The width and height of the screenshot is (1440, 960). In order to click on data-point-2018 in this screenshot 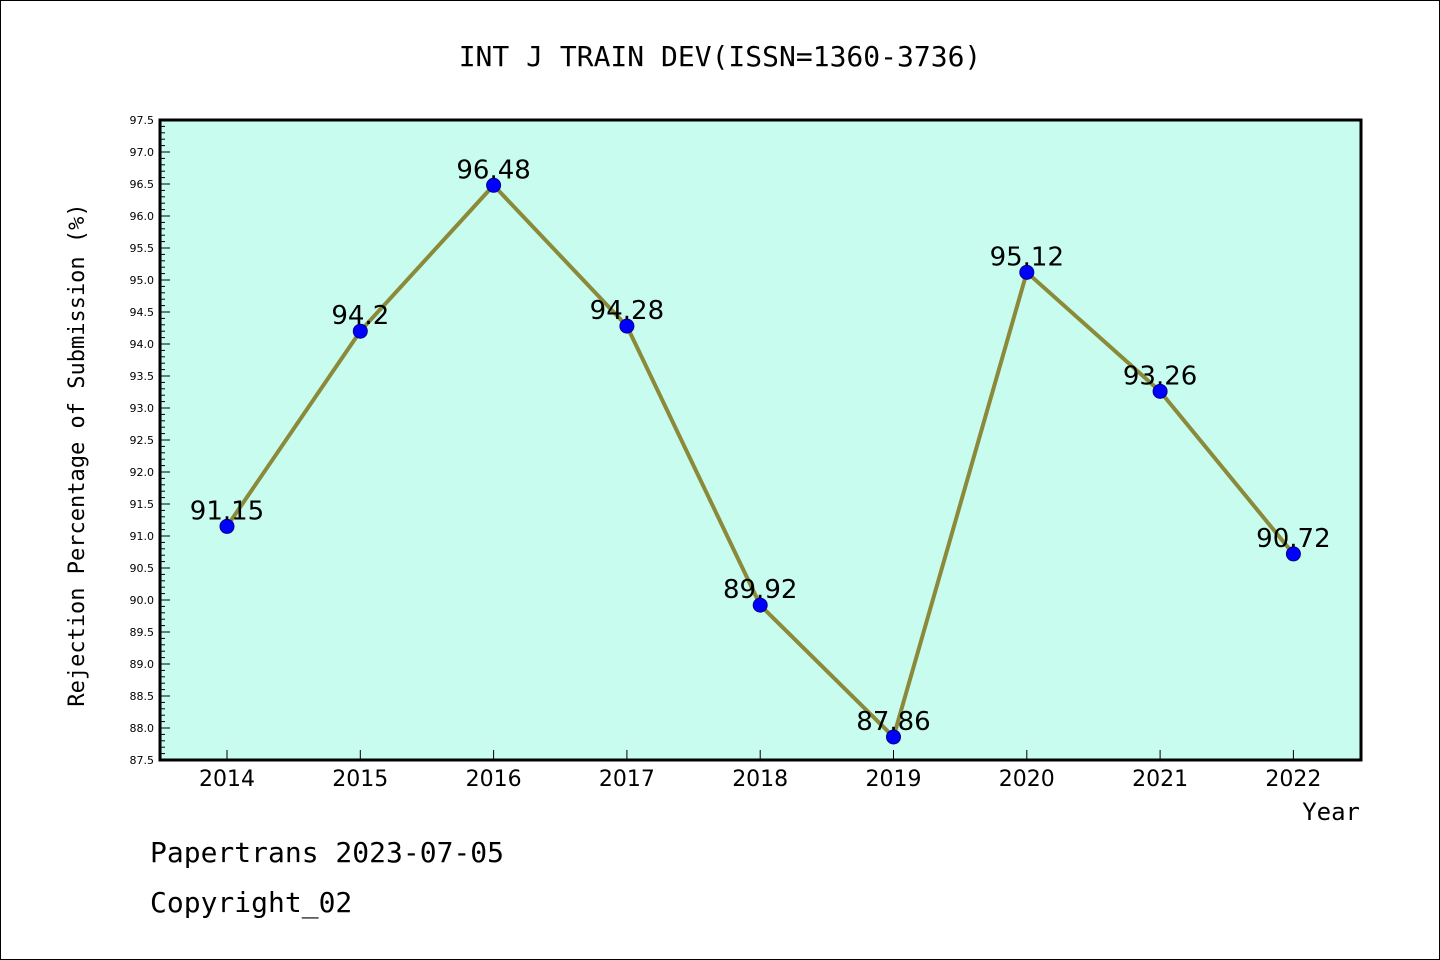, I will do `click(760, 605)`.